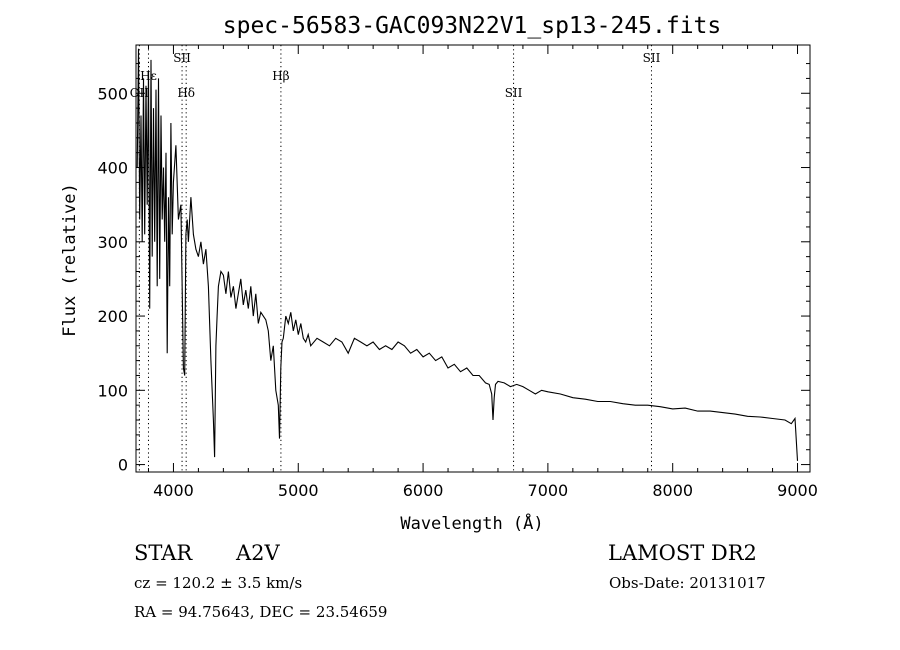 This screenshot has height=650, width=900. Describe the element at coordinates (112, 316) in the screenshot. I see `y-tick-label: 200` at that location.